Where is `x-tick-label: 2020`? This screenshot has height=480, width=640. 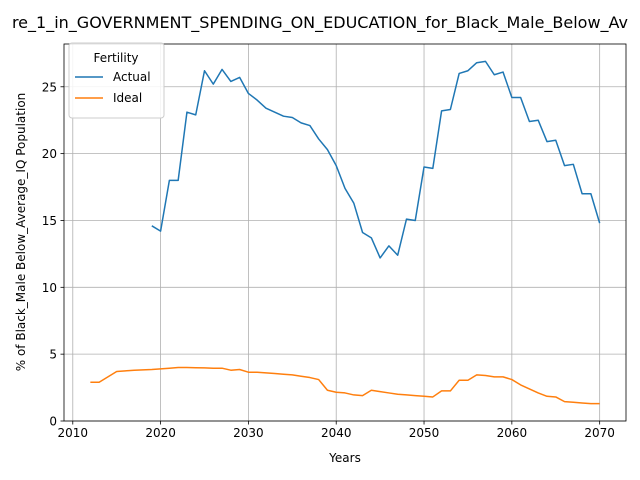
x-tick-label: 2020 is located at coordinates (160, 433).